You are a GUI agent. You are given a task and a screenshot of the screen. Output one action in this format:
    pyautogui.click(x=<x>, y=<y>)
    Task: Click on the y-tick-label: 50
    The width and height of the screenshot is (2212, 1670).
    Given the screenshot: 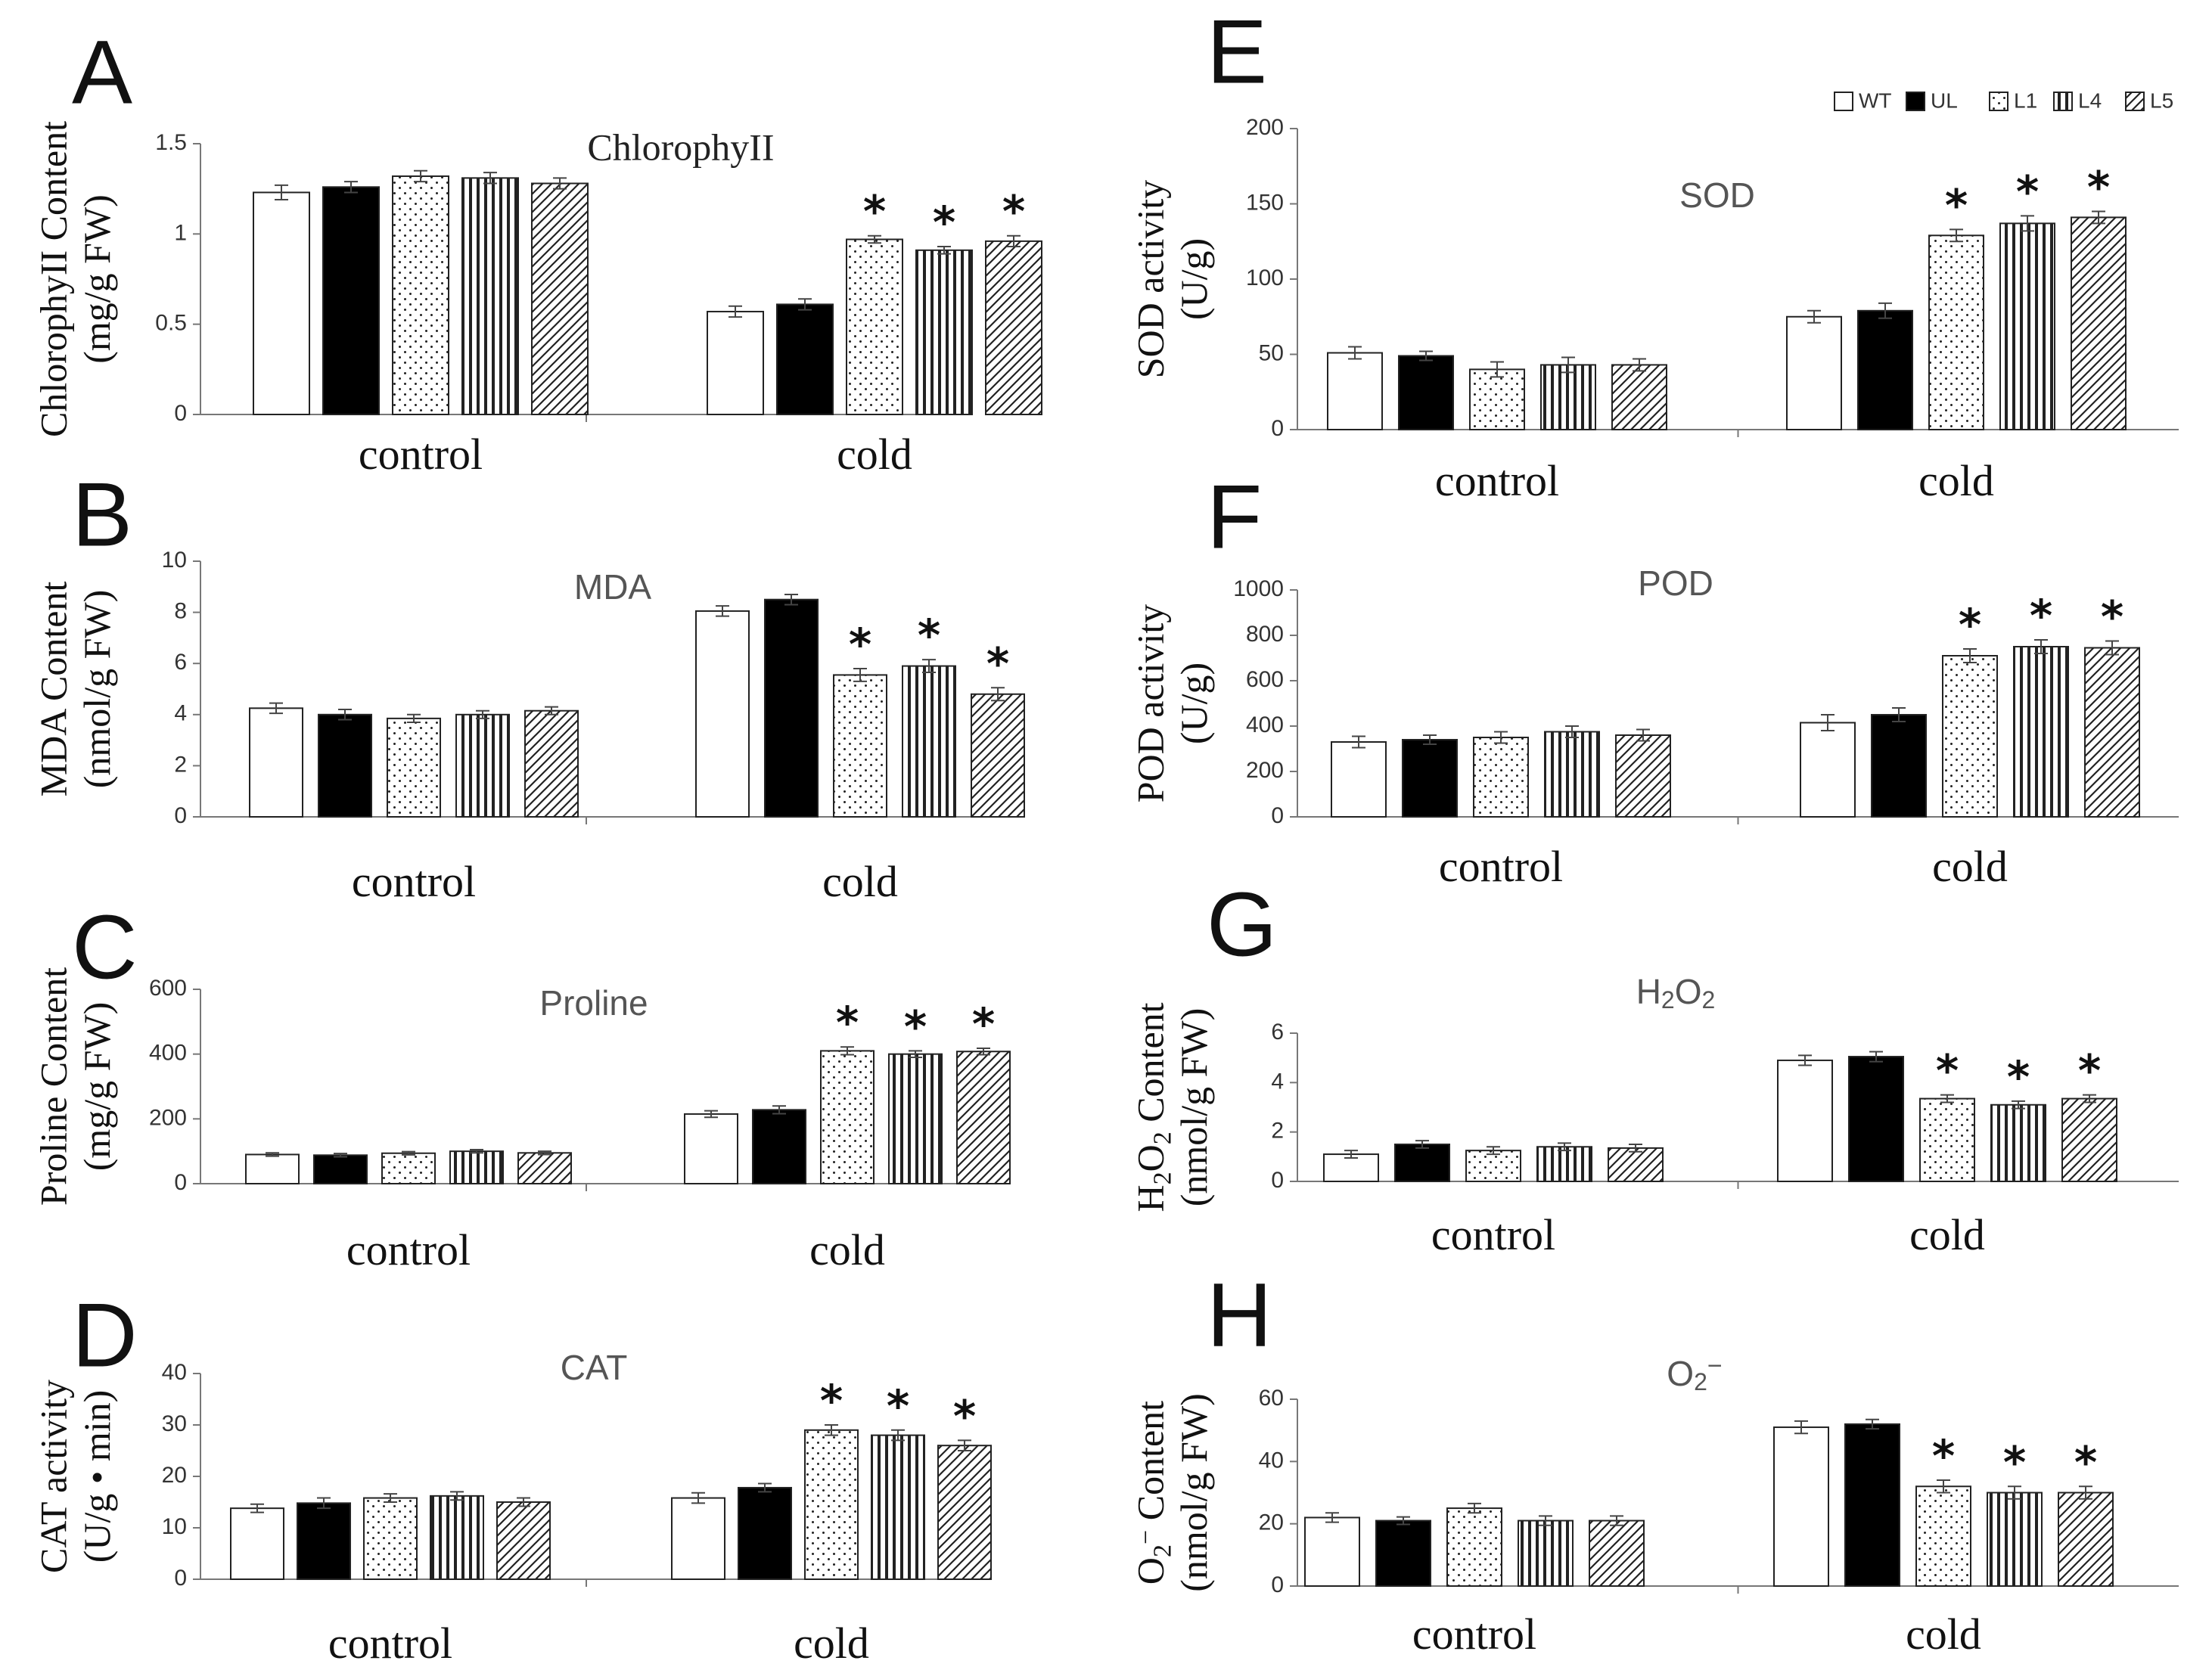 What is the action you would take?
    pyautogui.click(x=1271, y=352)
    